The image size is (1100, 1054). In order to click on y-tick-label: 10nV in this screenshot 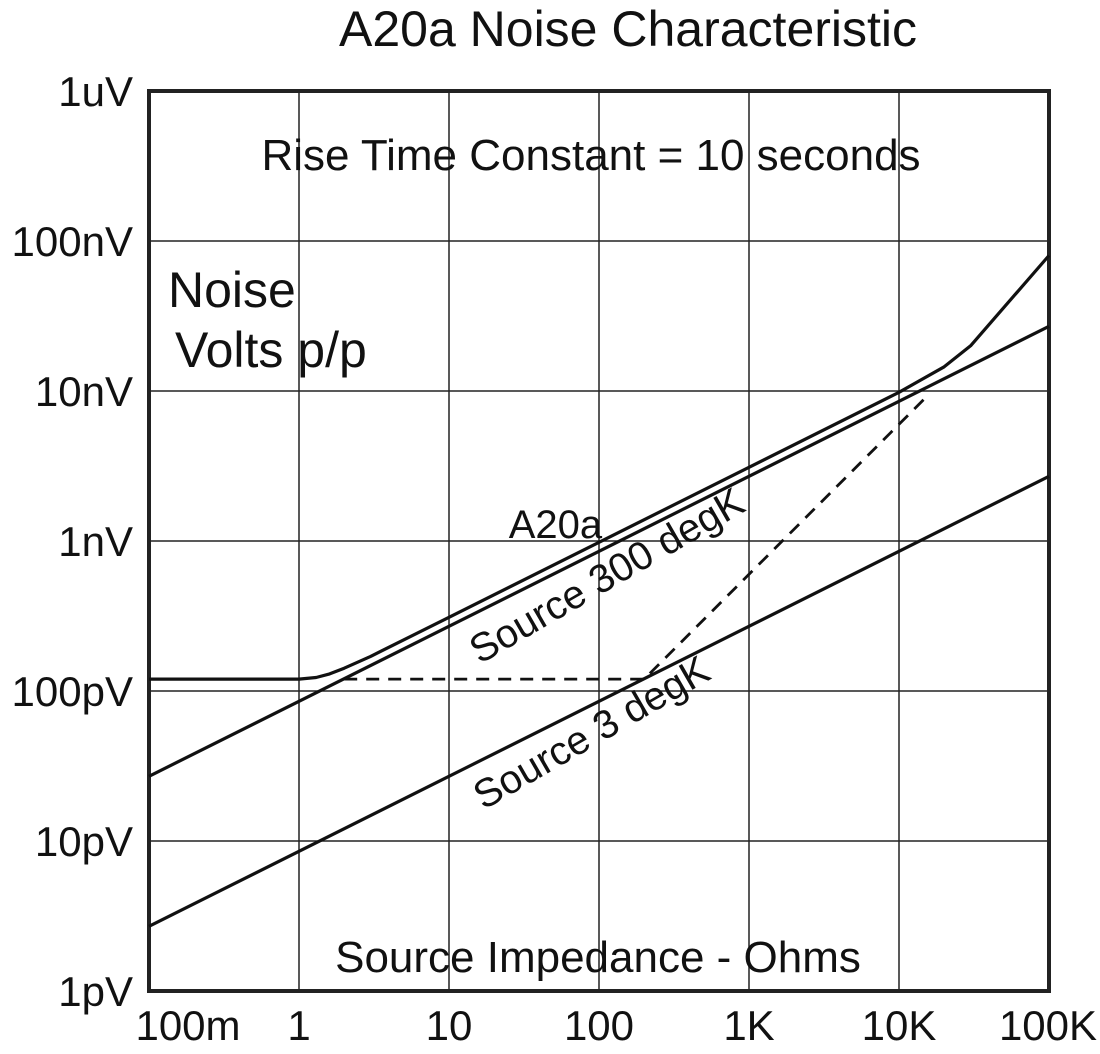, I will do `click(84, 391)`.